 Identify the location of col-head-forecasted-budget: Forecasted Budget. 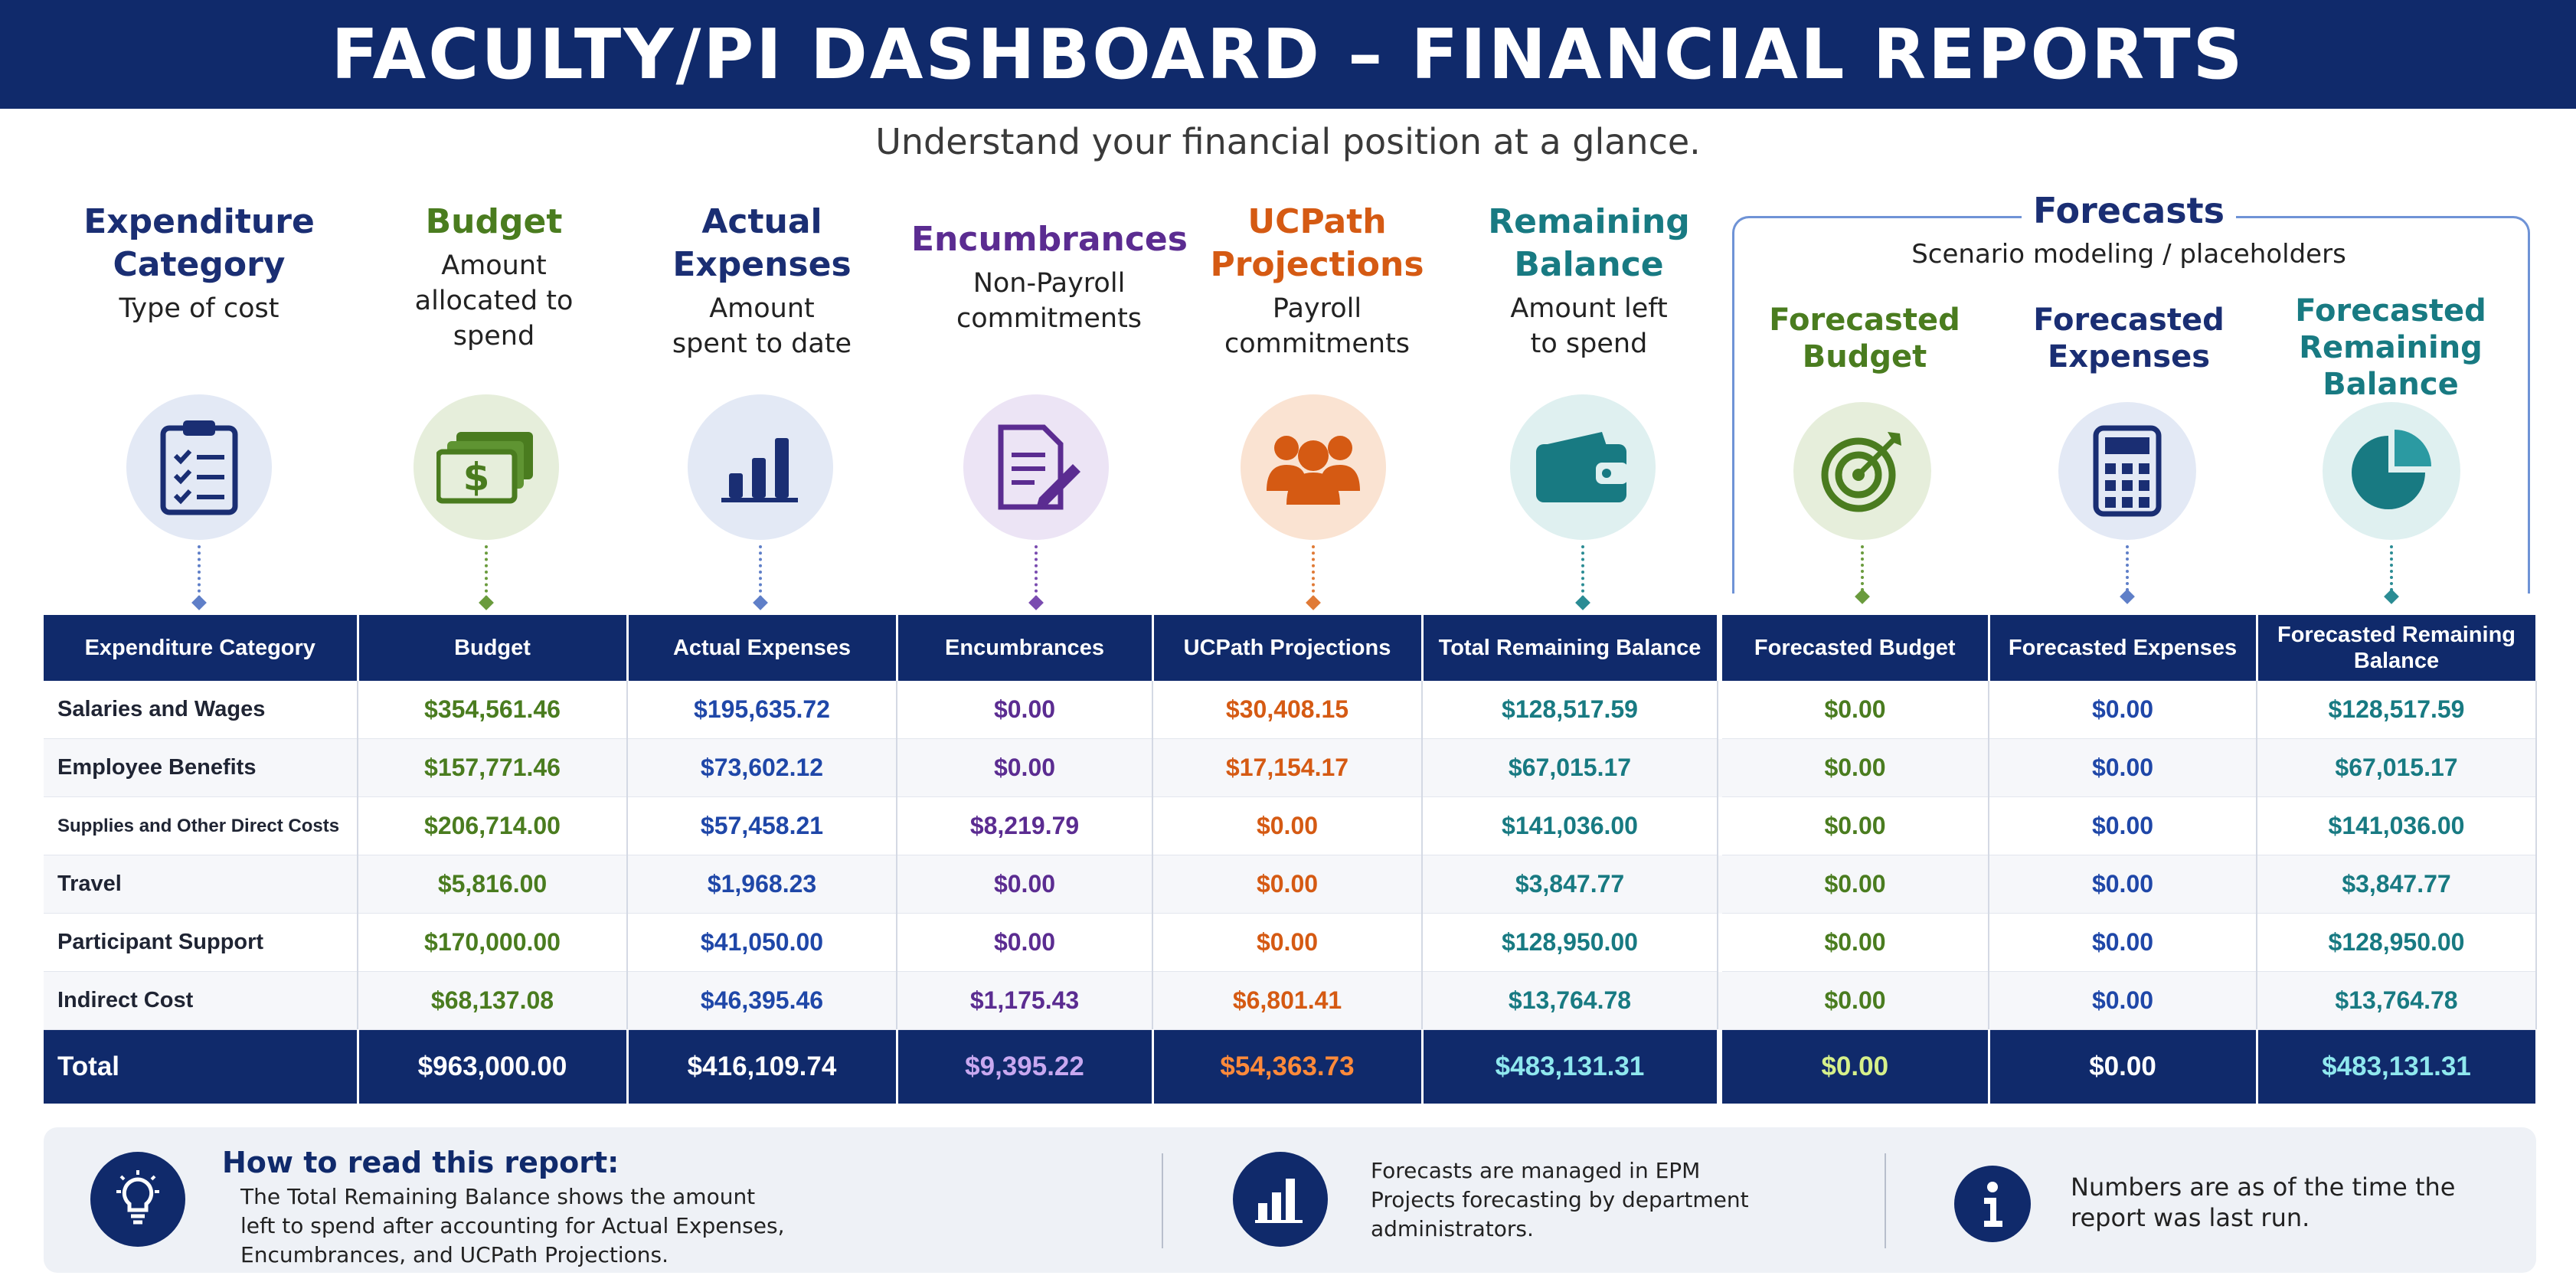
(1864, 339).